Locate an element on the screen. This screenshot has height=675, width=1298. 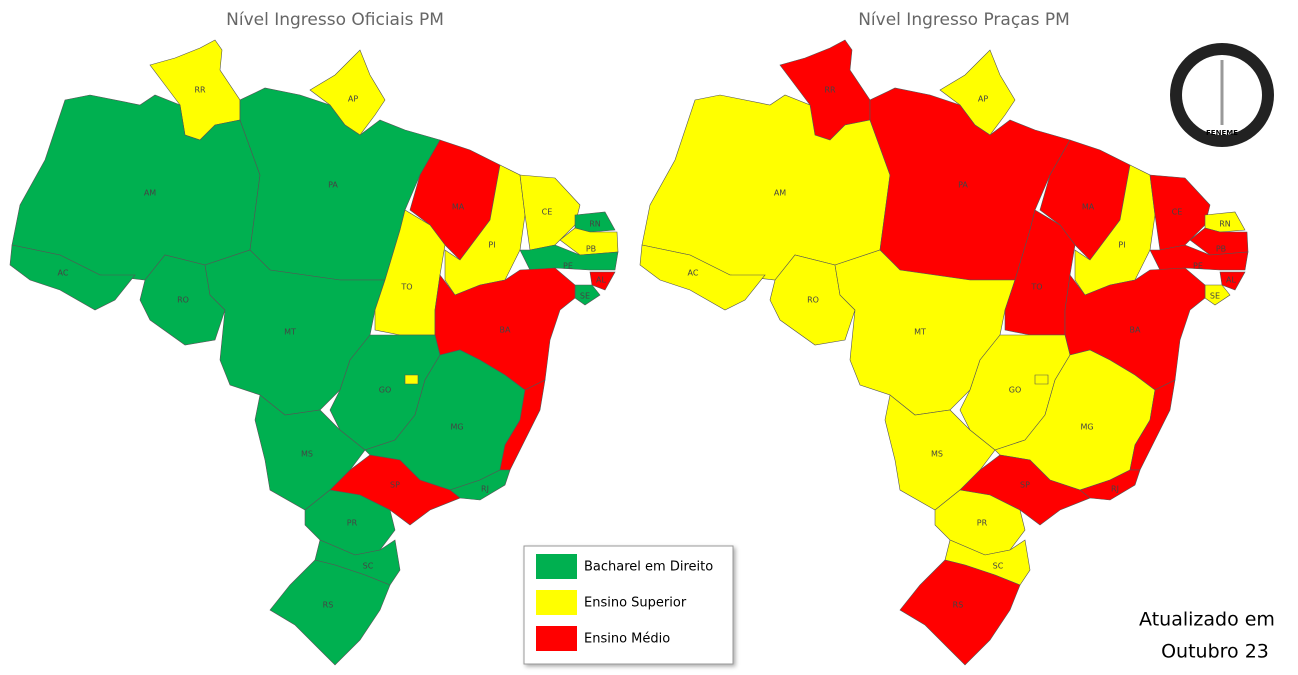
update-note: Outubro 23 is located at coordinates (1215, 652).